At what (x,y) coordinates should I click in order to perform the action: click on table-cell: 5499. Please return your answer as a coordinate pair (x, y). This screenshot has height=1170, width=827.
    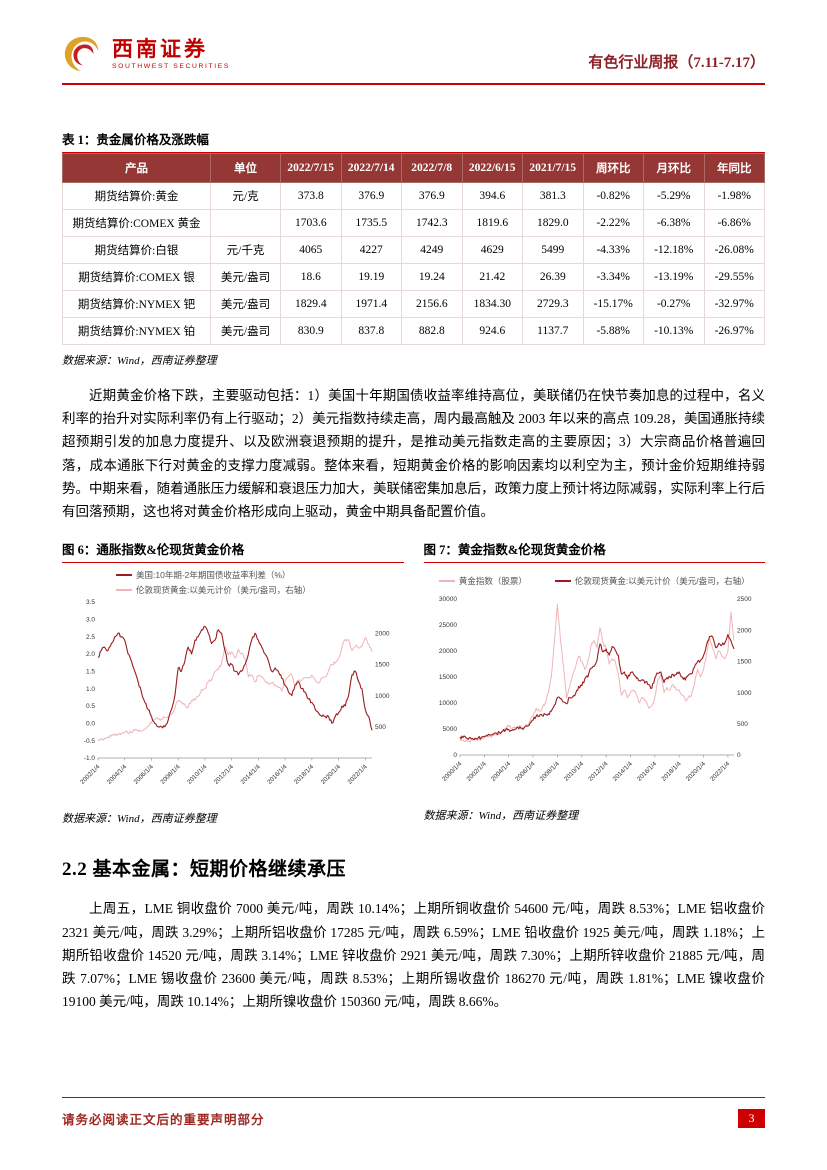
    Looking at the image, I should click on (553, 250).